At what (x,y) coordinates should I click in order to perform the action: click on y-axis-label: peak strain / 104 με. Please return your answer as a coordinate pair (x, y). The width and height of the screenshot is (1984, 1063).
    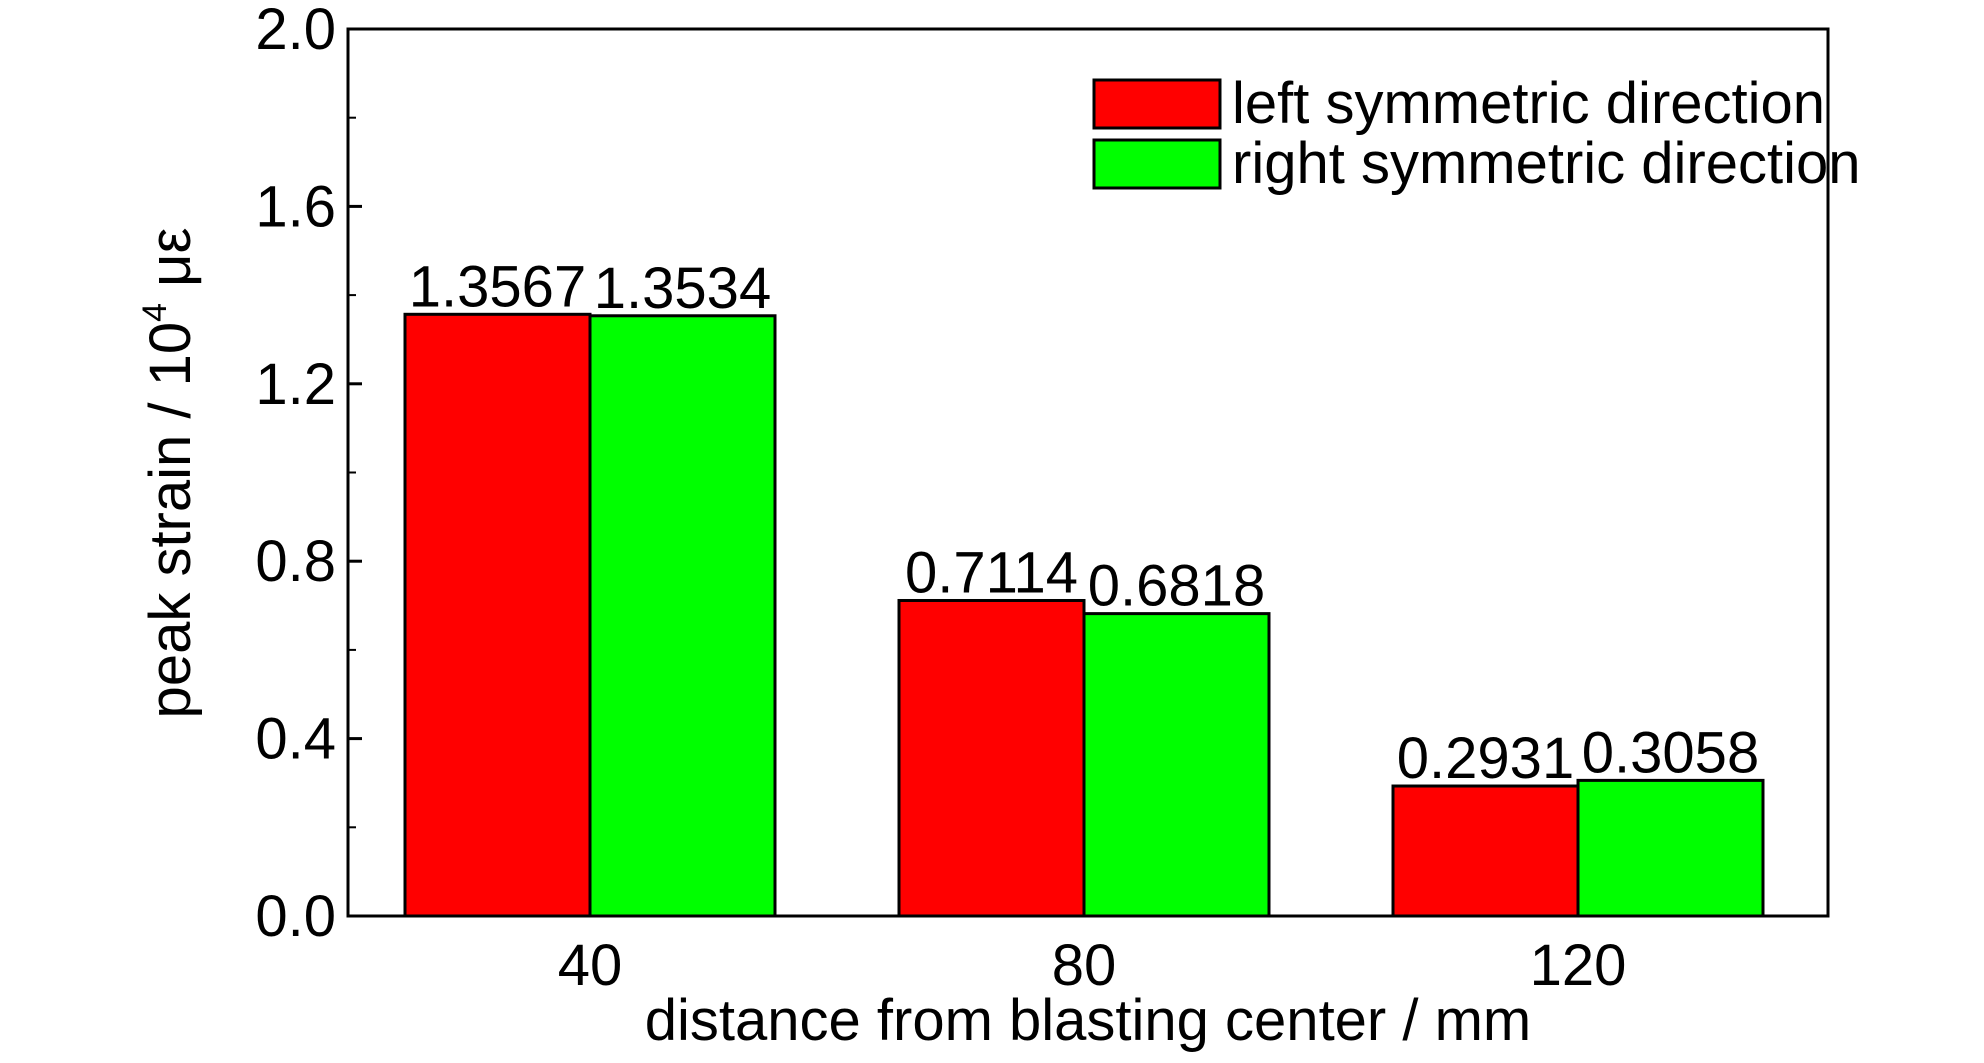
    Looking at the image, I should click on (169, 473).